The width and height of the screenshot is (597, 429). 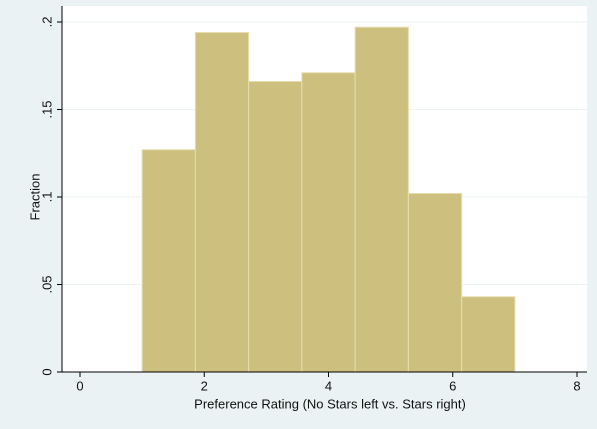 What do you see at coordinates (46, 22) in the screenshot?
I see `y-tick-label: .2` at bounding box center [46, 22].